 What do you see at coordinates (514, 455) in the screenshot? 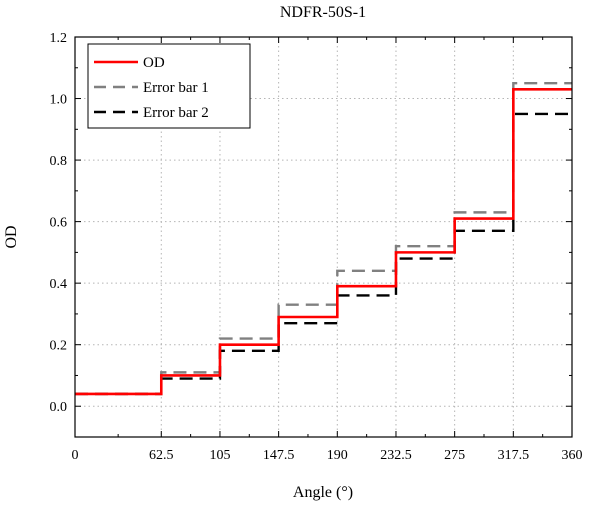
I see `x-tick-label: 317.5` at bounding box center [514, 455].